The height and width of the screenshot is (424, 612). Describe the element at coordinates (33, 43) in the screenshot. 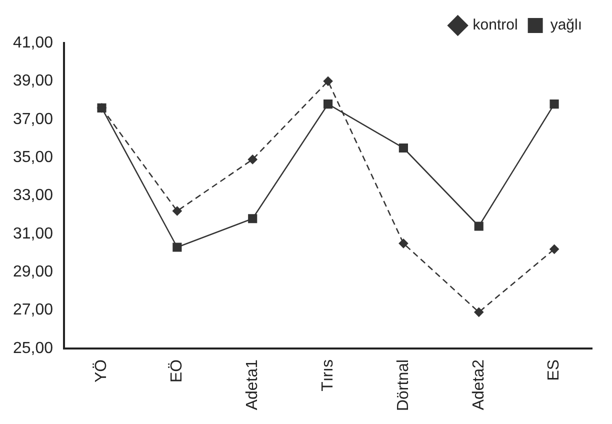

I see `y-tick-label: 41,00` at that location.